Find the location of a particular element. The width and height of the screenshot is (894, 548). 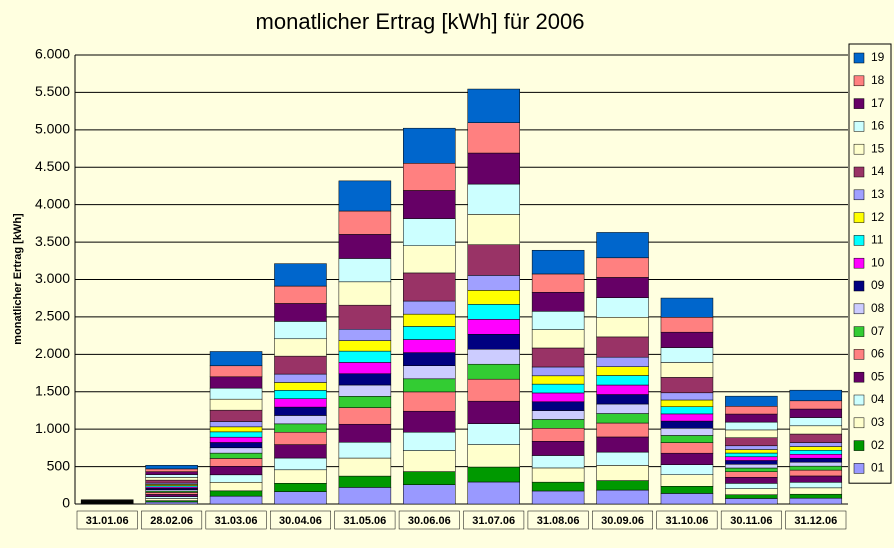

x-tick-label: 30.06.06 is located at coordinates (429, 521).